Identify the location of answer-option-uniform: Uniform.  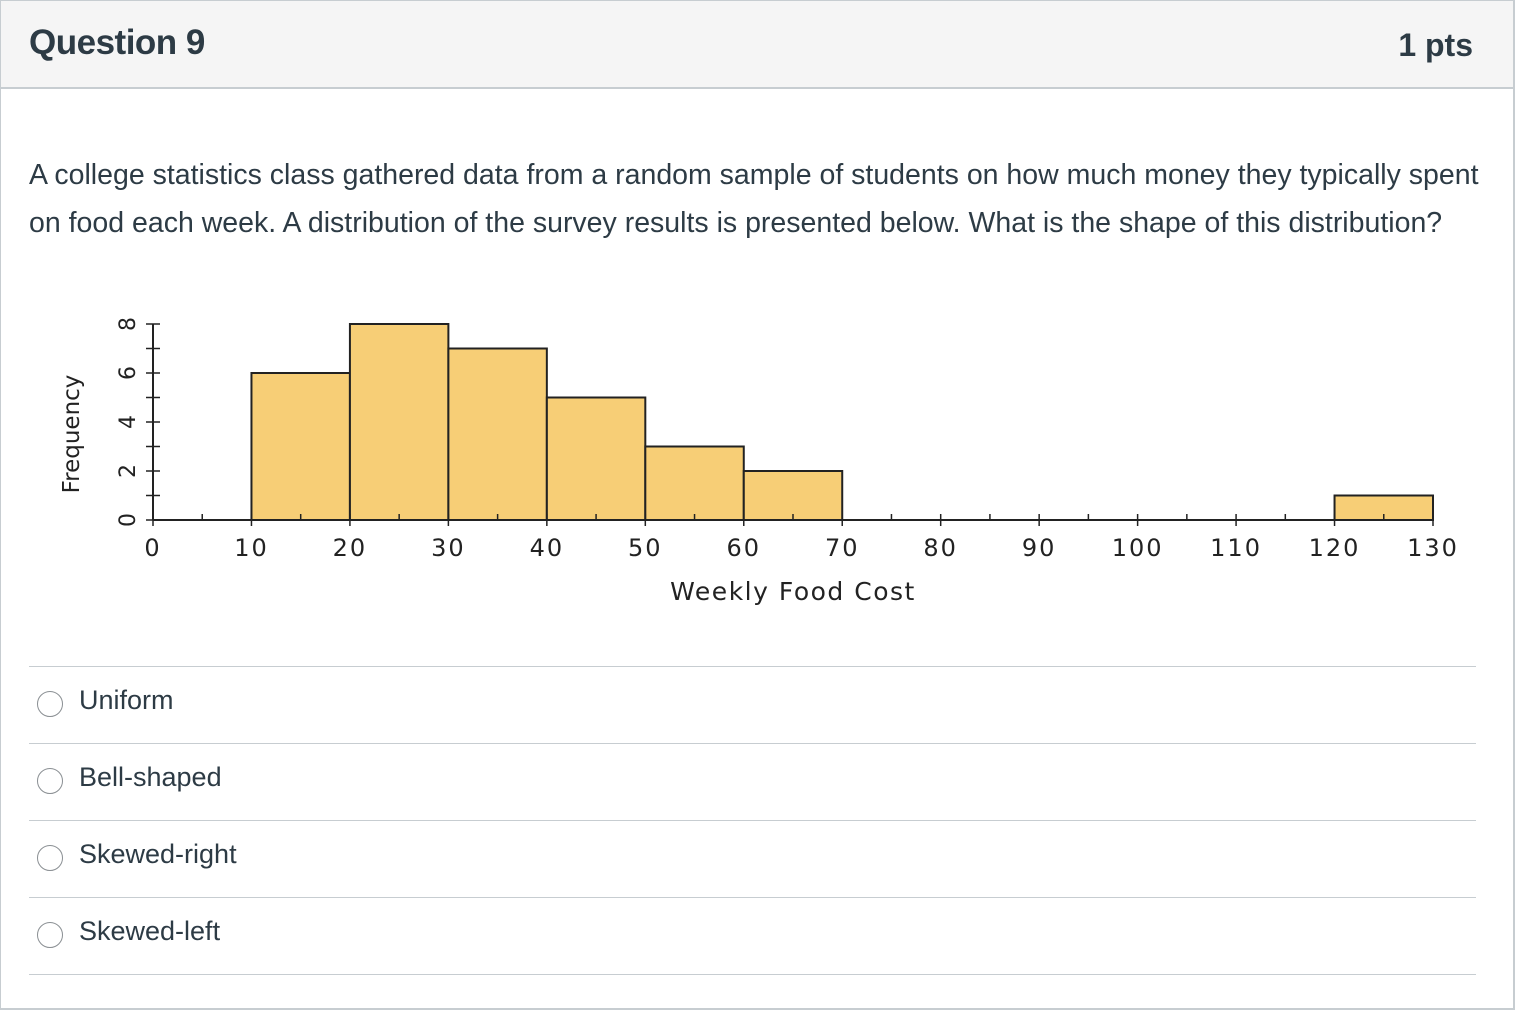
(752, 704).